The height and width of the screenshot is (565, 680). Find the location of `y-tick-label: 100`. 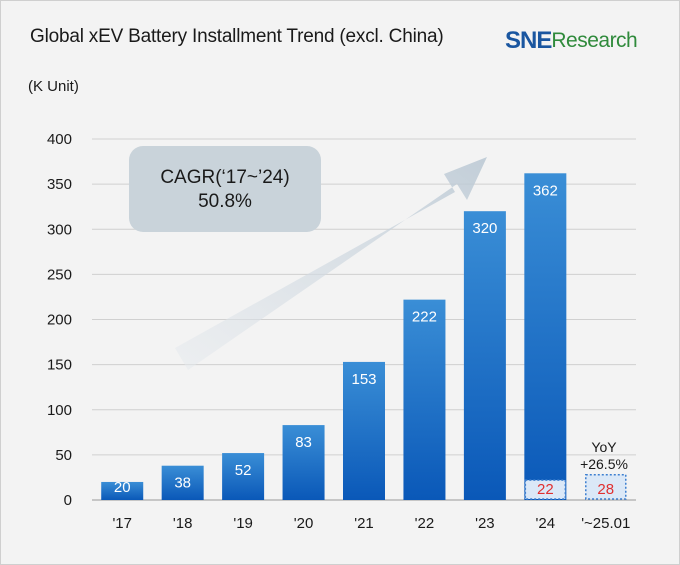

y-tick-label: 100 is located at coordinates (59, 410).